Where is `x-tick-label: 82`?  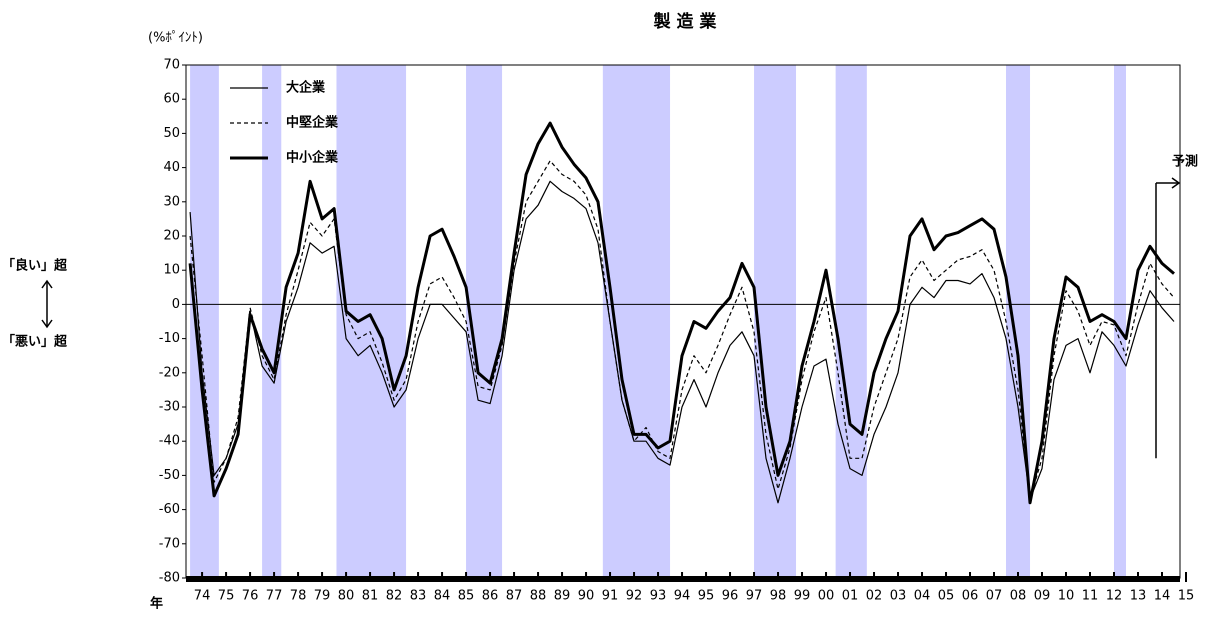 x-tick-label: 82 is located at coordinates (394, 596).